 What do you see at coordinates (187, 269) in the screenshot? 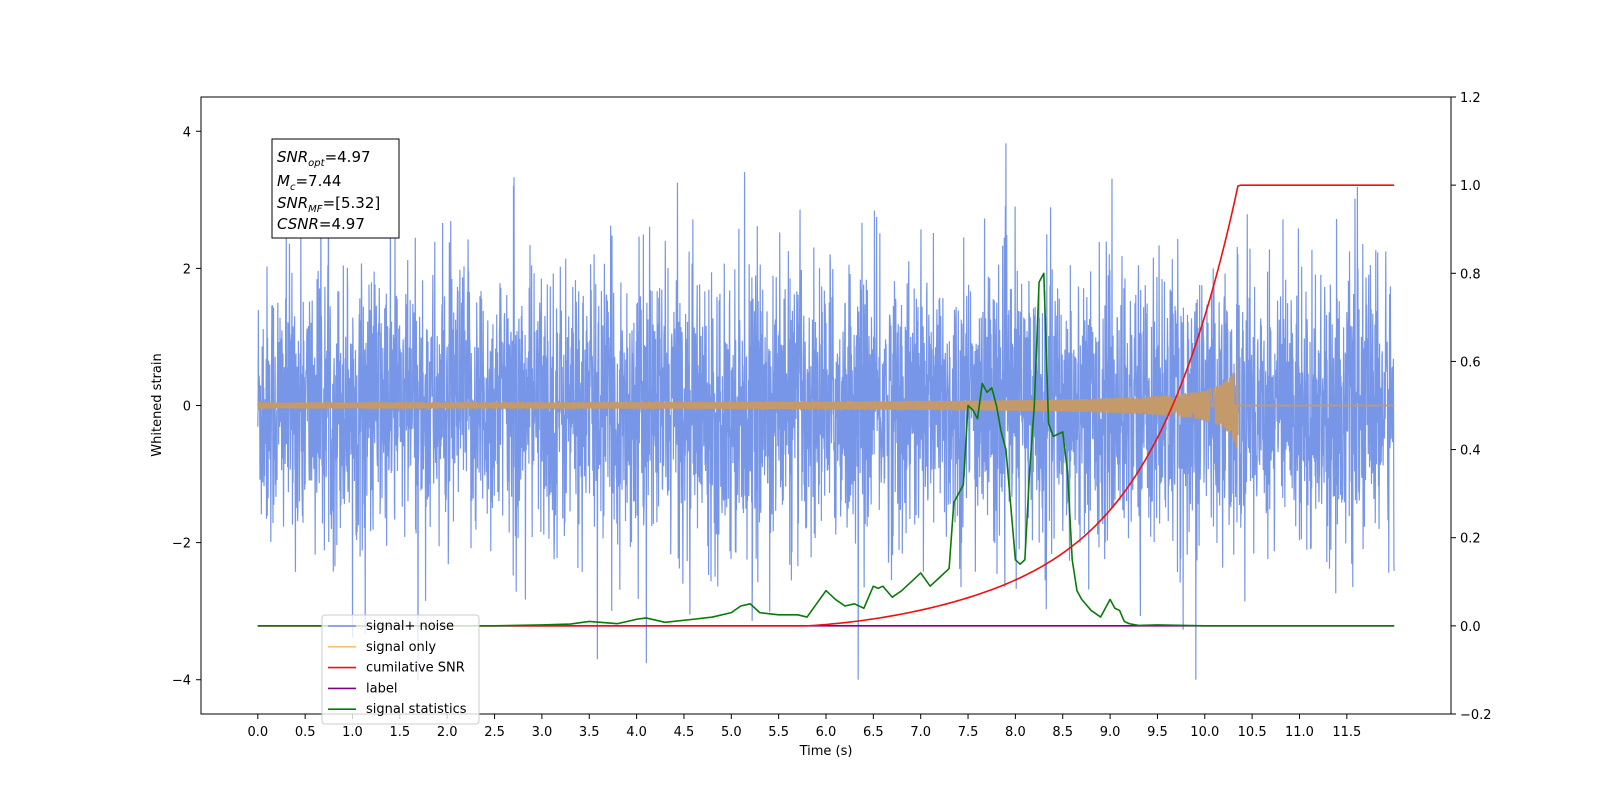
I see `y-tick-label: 2` at bounding box center [187, 269].